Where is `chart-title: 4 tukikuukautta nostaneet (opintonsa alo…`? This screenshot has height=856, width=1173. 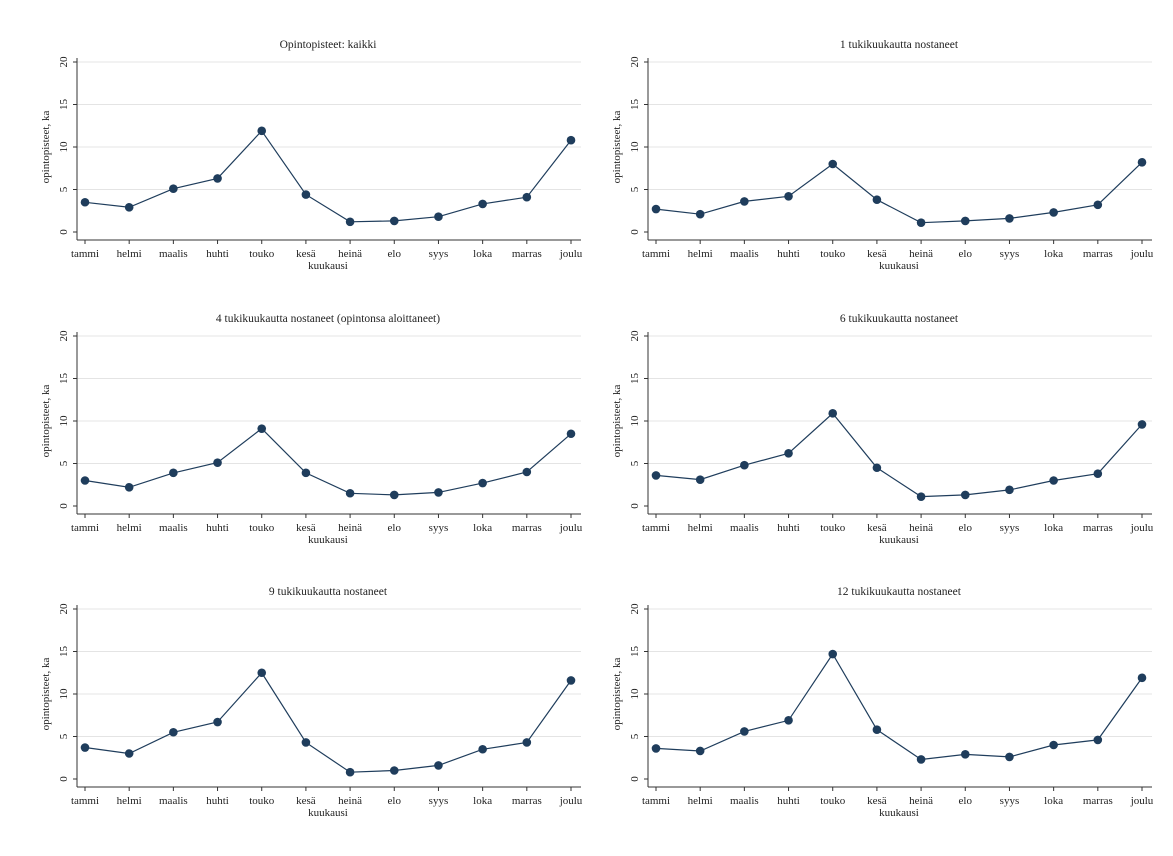 chart-title: 4 tukikuukautta nostaneet (opintonsa alo… is located at coordinates (328, 319).